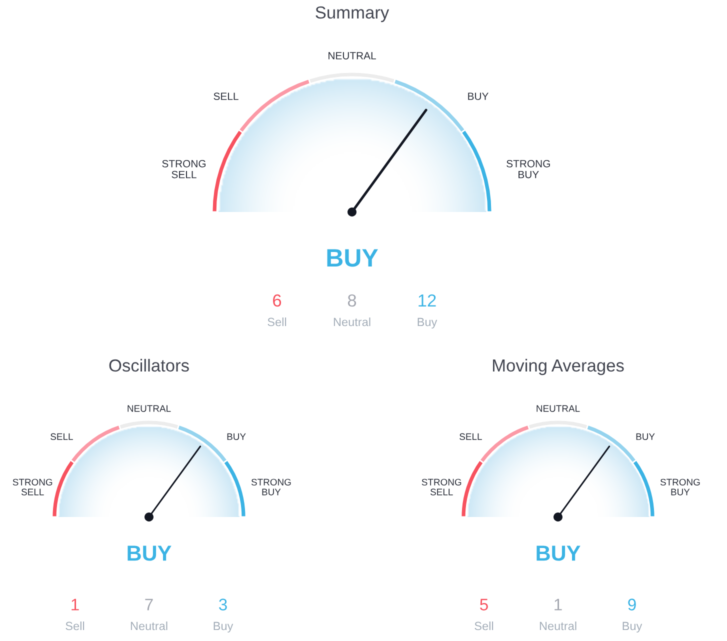 This screenshot has width=727, height=641. I want to click on text: 6, so click(277, 300).